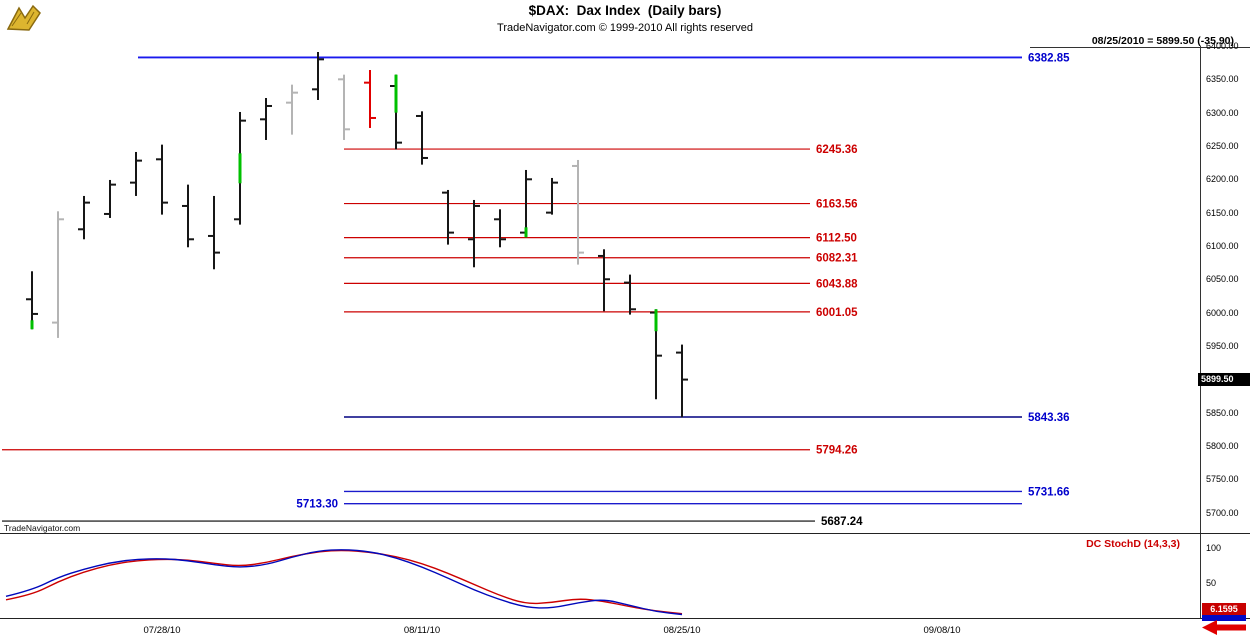  I want to click on indicator-tick-label: 100, so click(1214, 548).